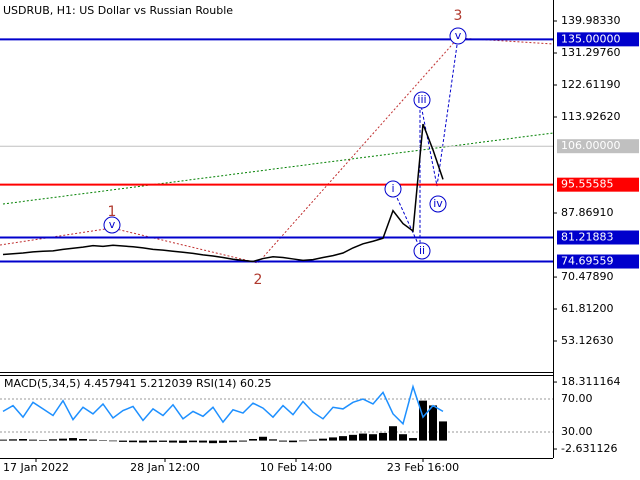 Image resolution: width=640 pixels, height=480 pixels. I want to click on level-tag-label: 95.55585, so click(587, 184).